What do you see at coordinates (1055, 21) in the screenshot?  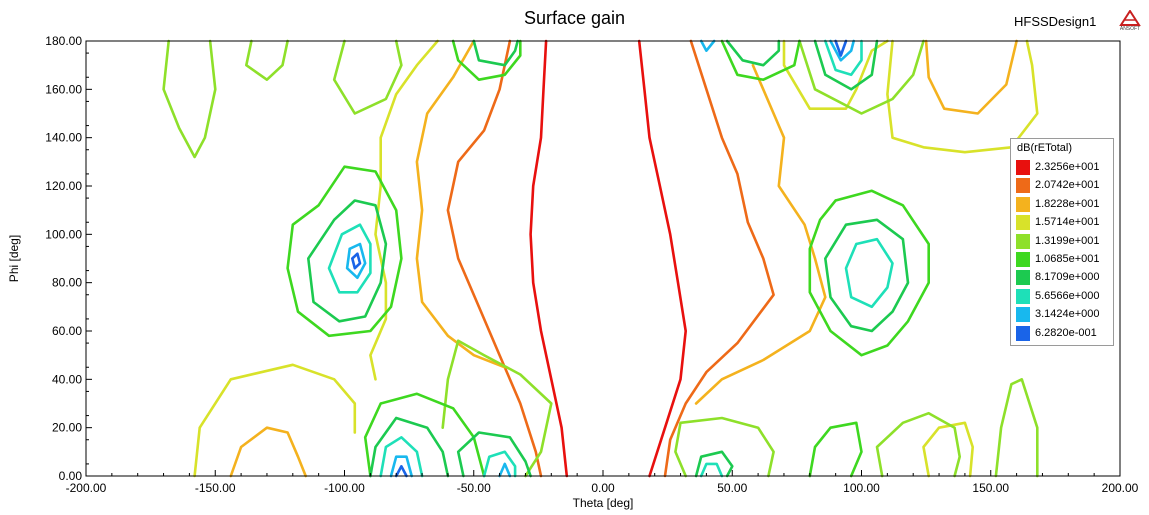 I see `design-name-label: HFSSDesign1` at bounding box center [1055, 21].